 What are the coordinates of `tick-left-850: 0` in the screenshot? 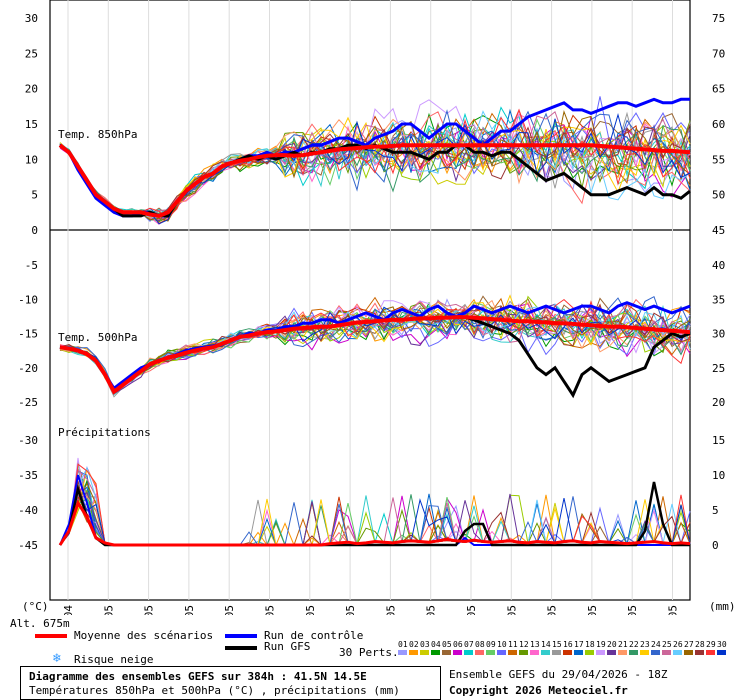 It's located at (34, 230).